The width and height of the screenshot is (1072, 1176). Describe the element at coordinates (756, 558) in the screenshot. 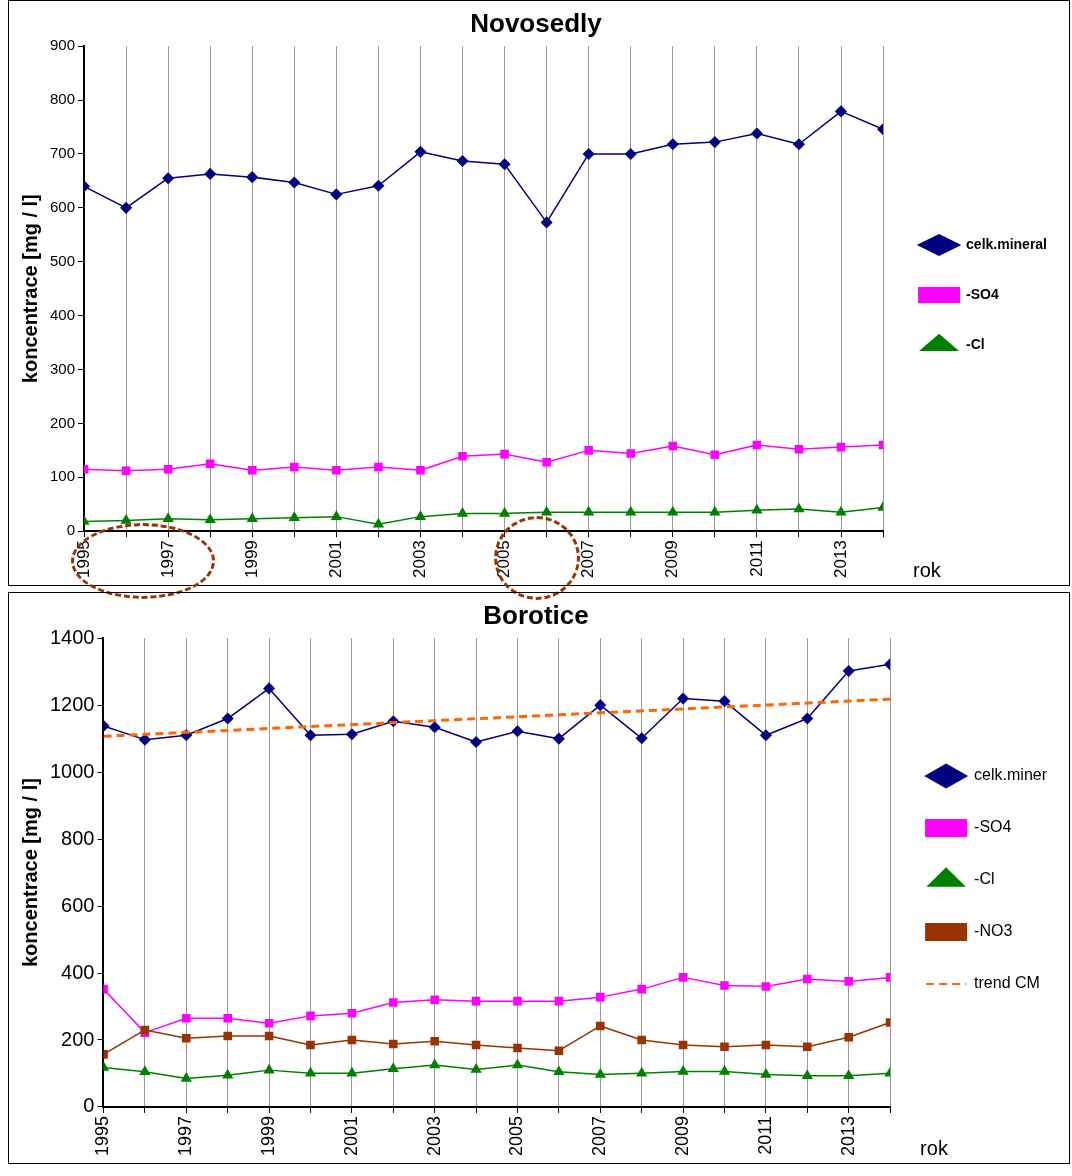

I see `x-tick-label: 2011` at that location.